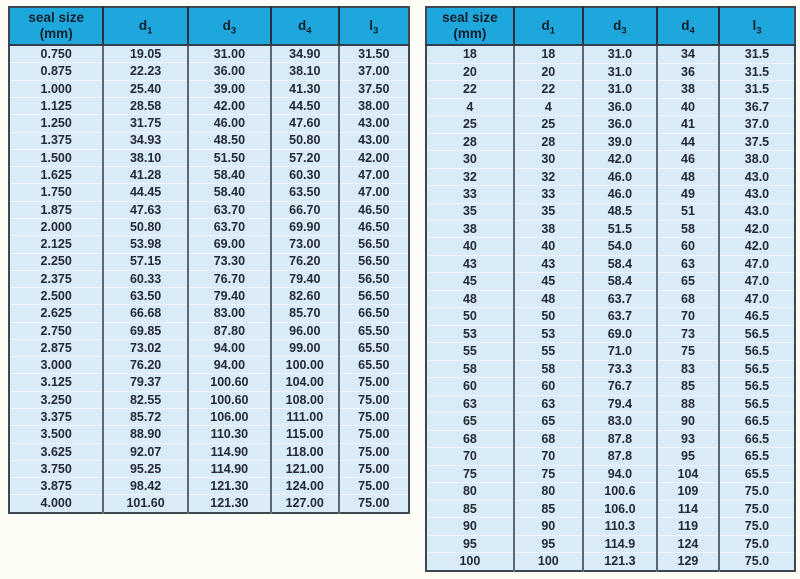  I want to click on table-cell: 47.00, so click(373, 192).